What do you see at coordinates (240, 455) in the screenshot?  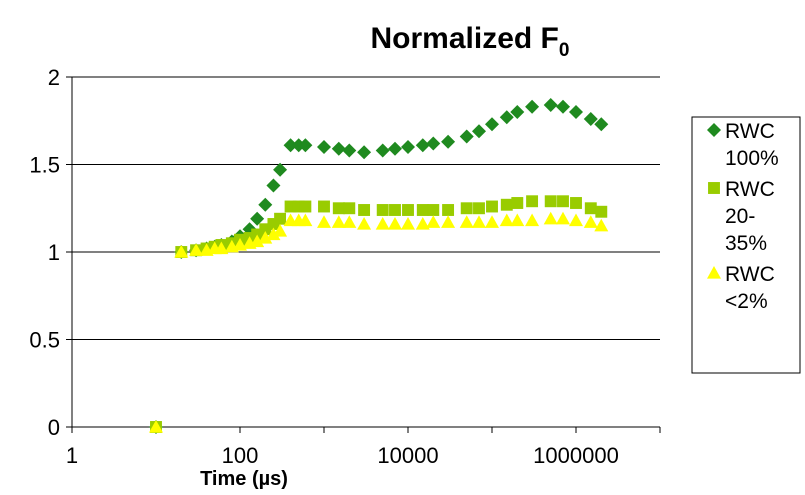 I see `x-tick-label: 100` at bounding box center [240, 455].